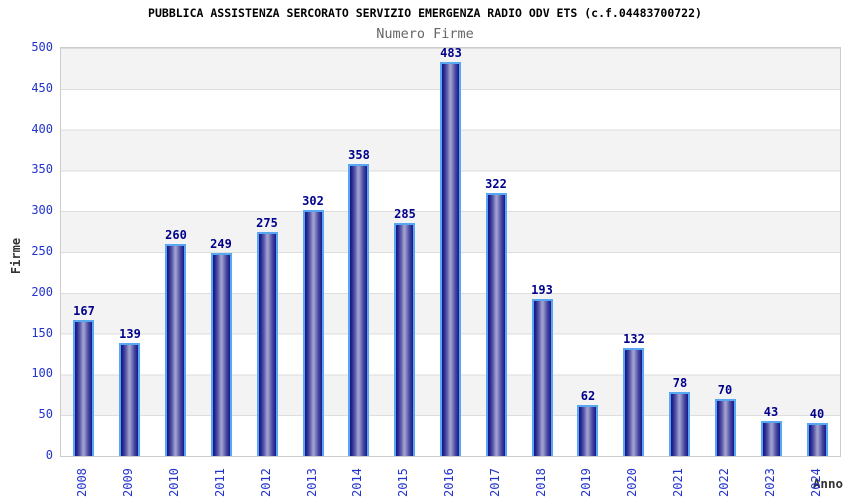 The width and height of the screenshot is (850, 500). I want to click on bar-2022, so click(725, 427).